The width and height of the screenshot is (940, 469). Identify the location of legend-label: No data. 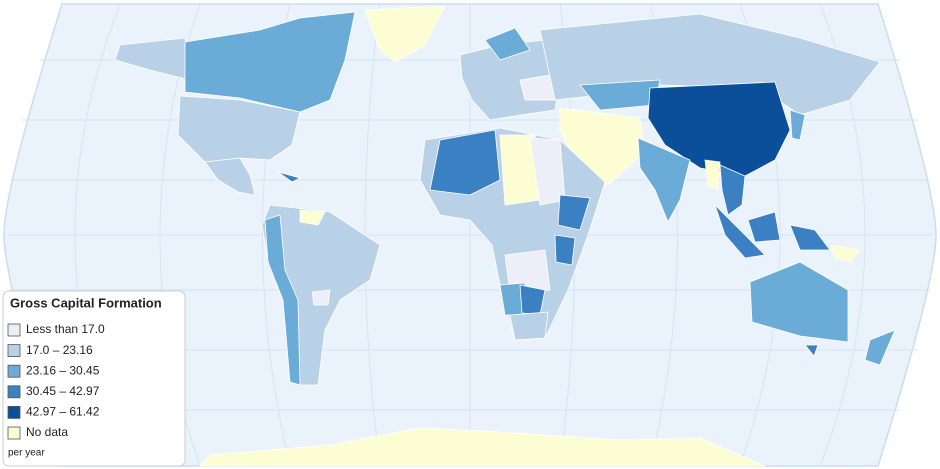
(47, 432).